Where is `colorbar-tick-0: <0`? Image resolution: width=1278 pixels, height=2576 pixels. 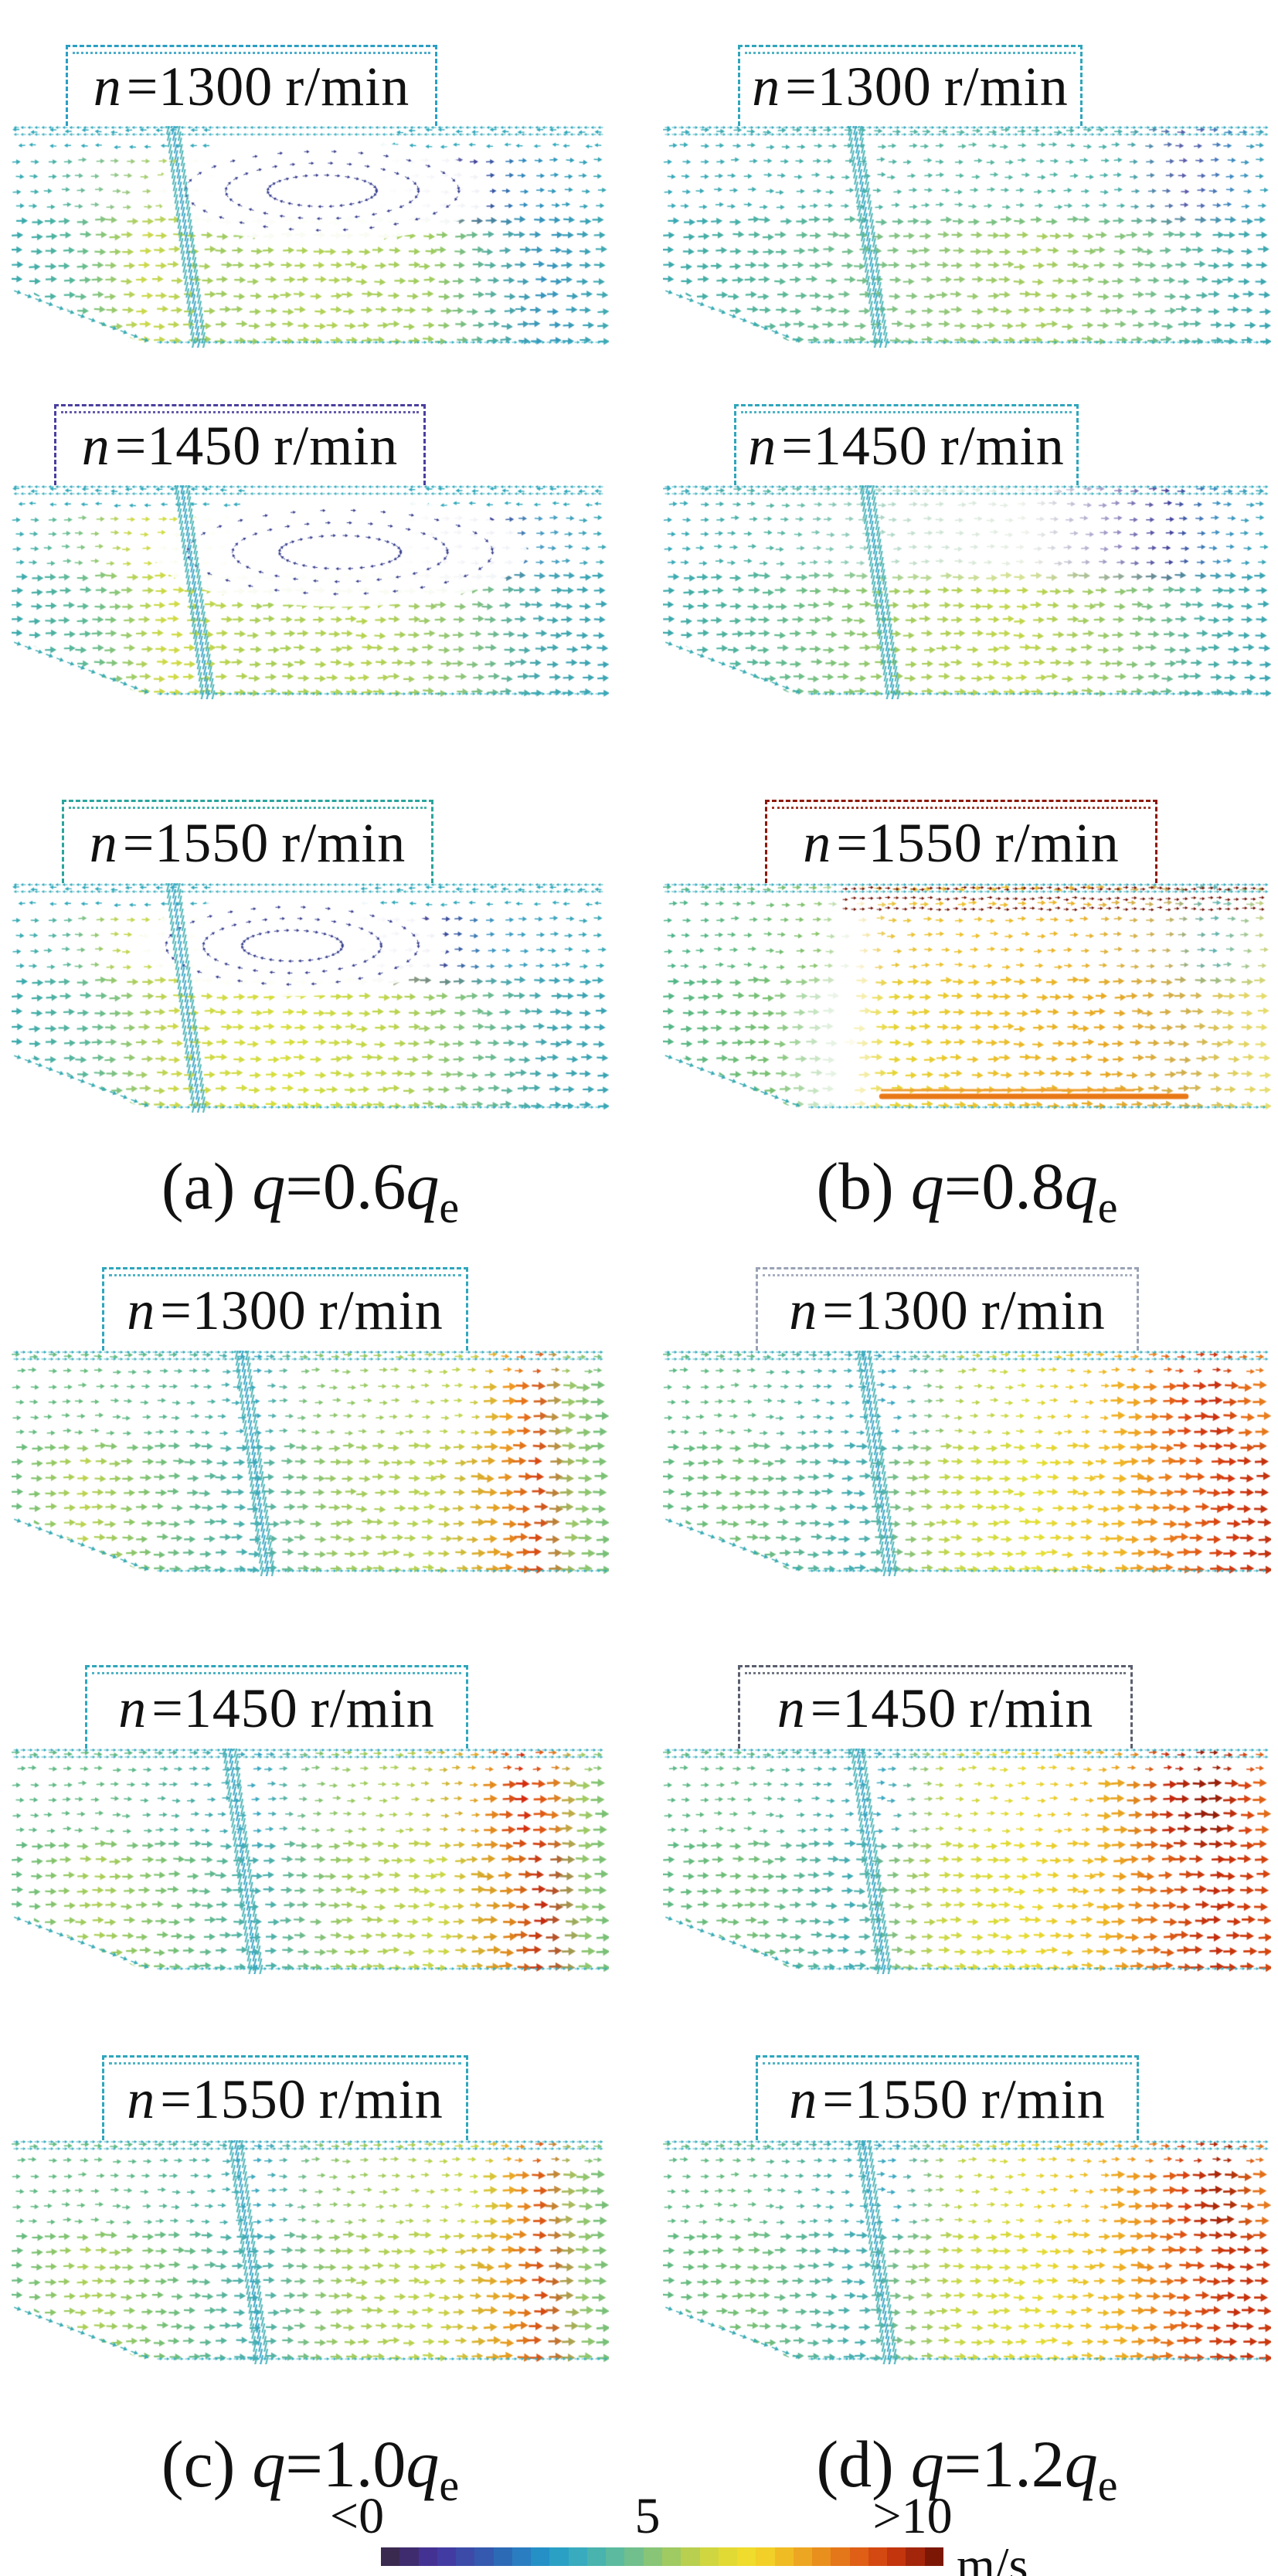
colorbar-tick-0: <0 is located at coordinates (357, 2516).